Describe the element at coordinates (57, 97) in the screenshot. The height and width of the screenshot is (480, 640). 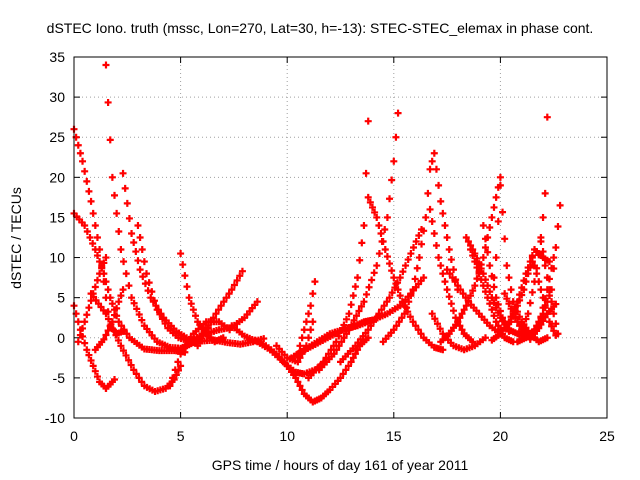
I see `y-tick-label: 30` at that location.